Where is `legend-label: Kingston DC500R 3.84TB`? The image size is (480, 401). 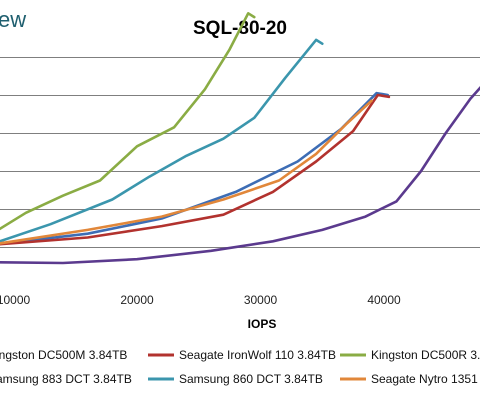 legend-label: Kingston DC500R 3.84TB is located at coordinates (425, 355).